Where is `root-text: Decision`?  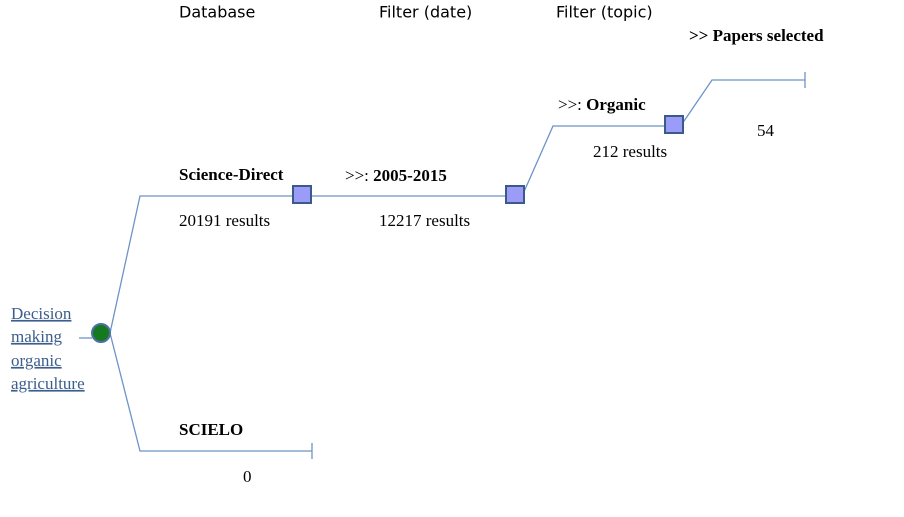 root-text: Decision is located at coordinates (41, 313).